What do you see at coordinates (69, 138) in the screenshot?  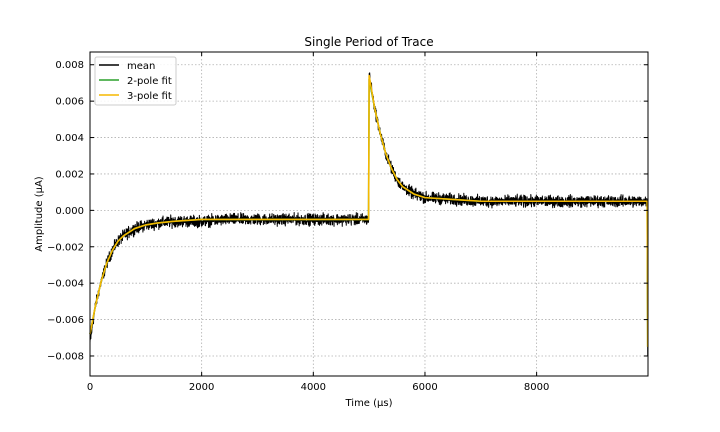 I see `y-tick-label: 0.004` at bounding box center [69, 138].